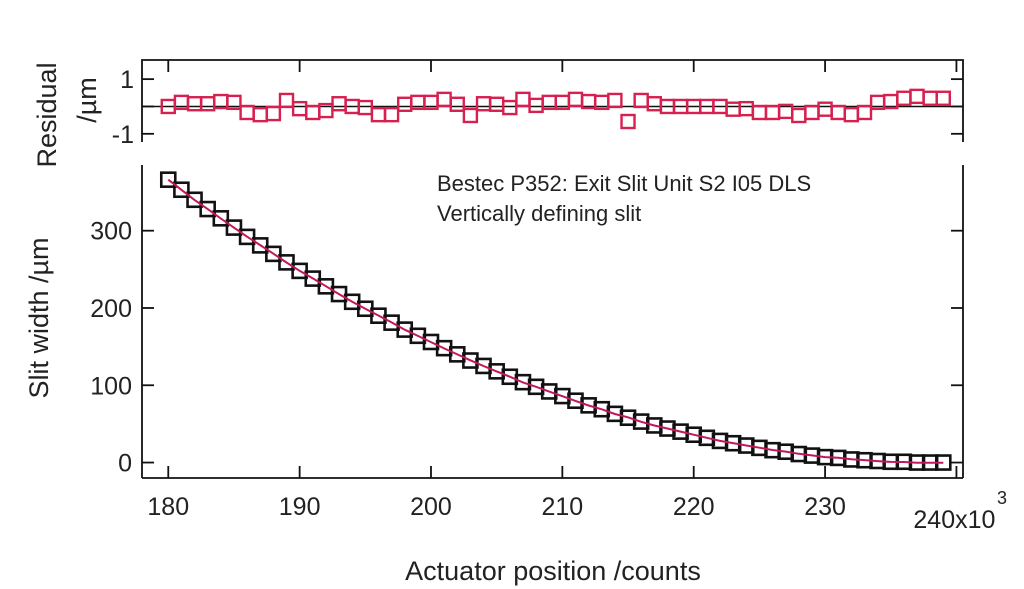  I want to click on main-x-tick-label: 180, so click(168, 507).